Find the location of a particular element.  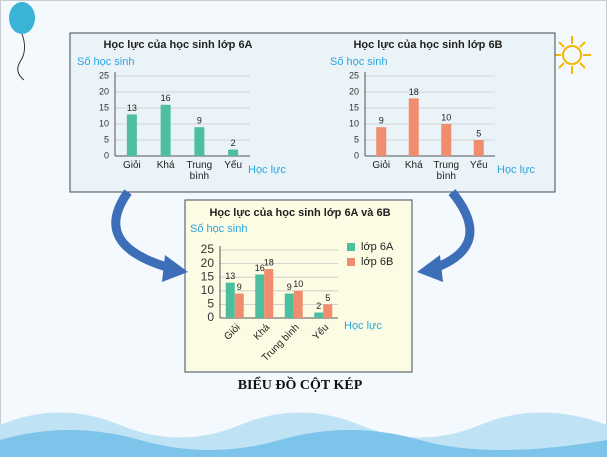

chart-title: Học lực của học sinh lớp 6A và 6B is located at coordinates (299, 213).